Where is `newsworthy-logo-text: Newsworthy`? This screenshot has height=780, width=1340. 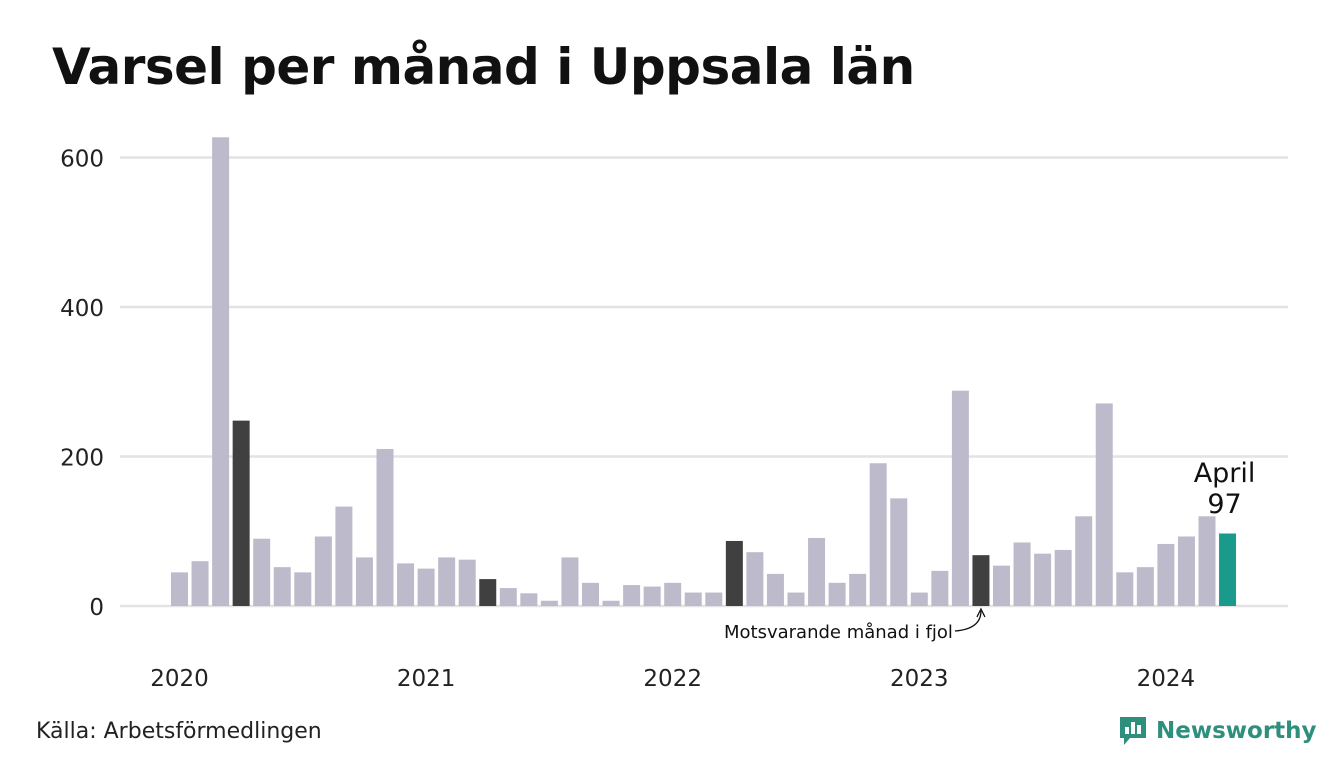 newsworthy-logo-text: Newsworthy is located at coordinates (1236, 731).